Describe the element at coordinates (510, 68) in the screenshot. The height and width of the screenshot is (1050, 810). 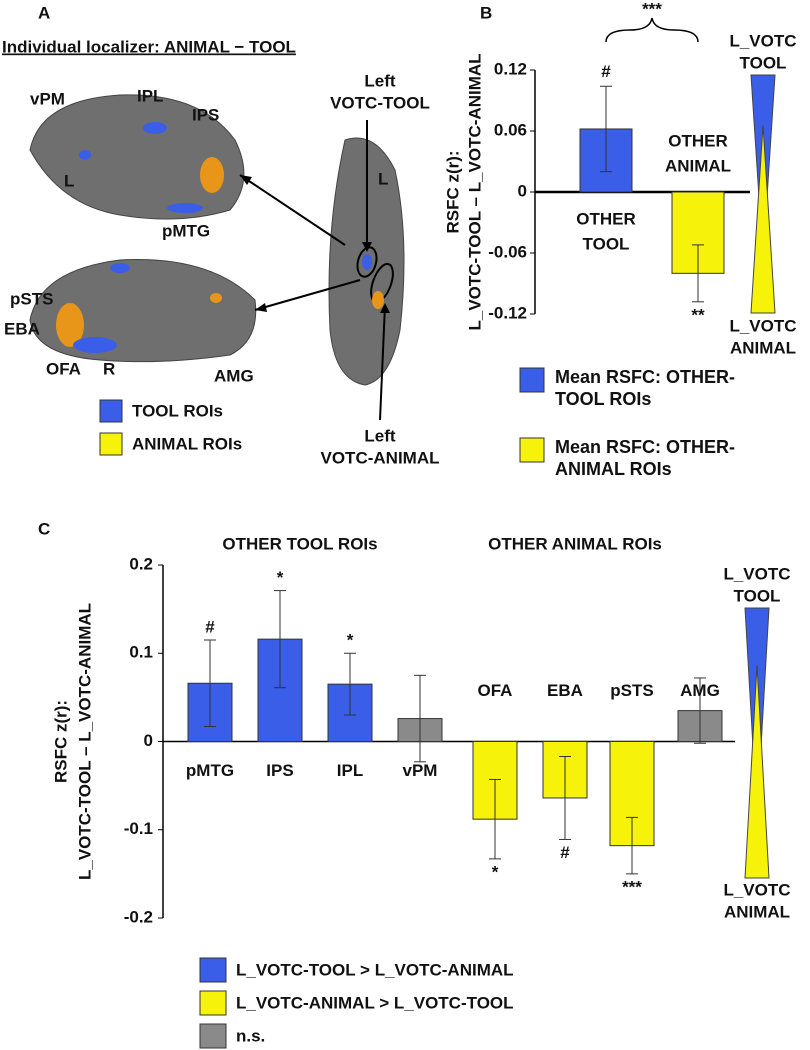
I see `y-tick-label: 0.12` at that location.